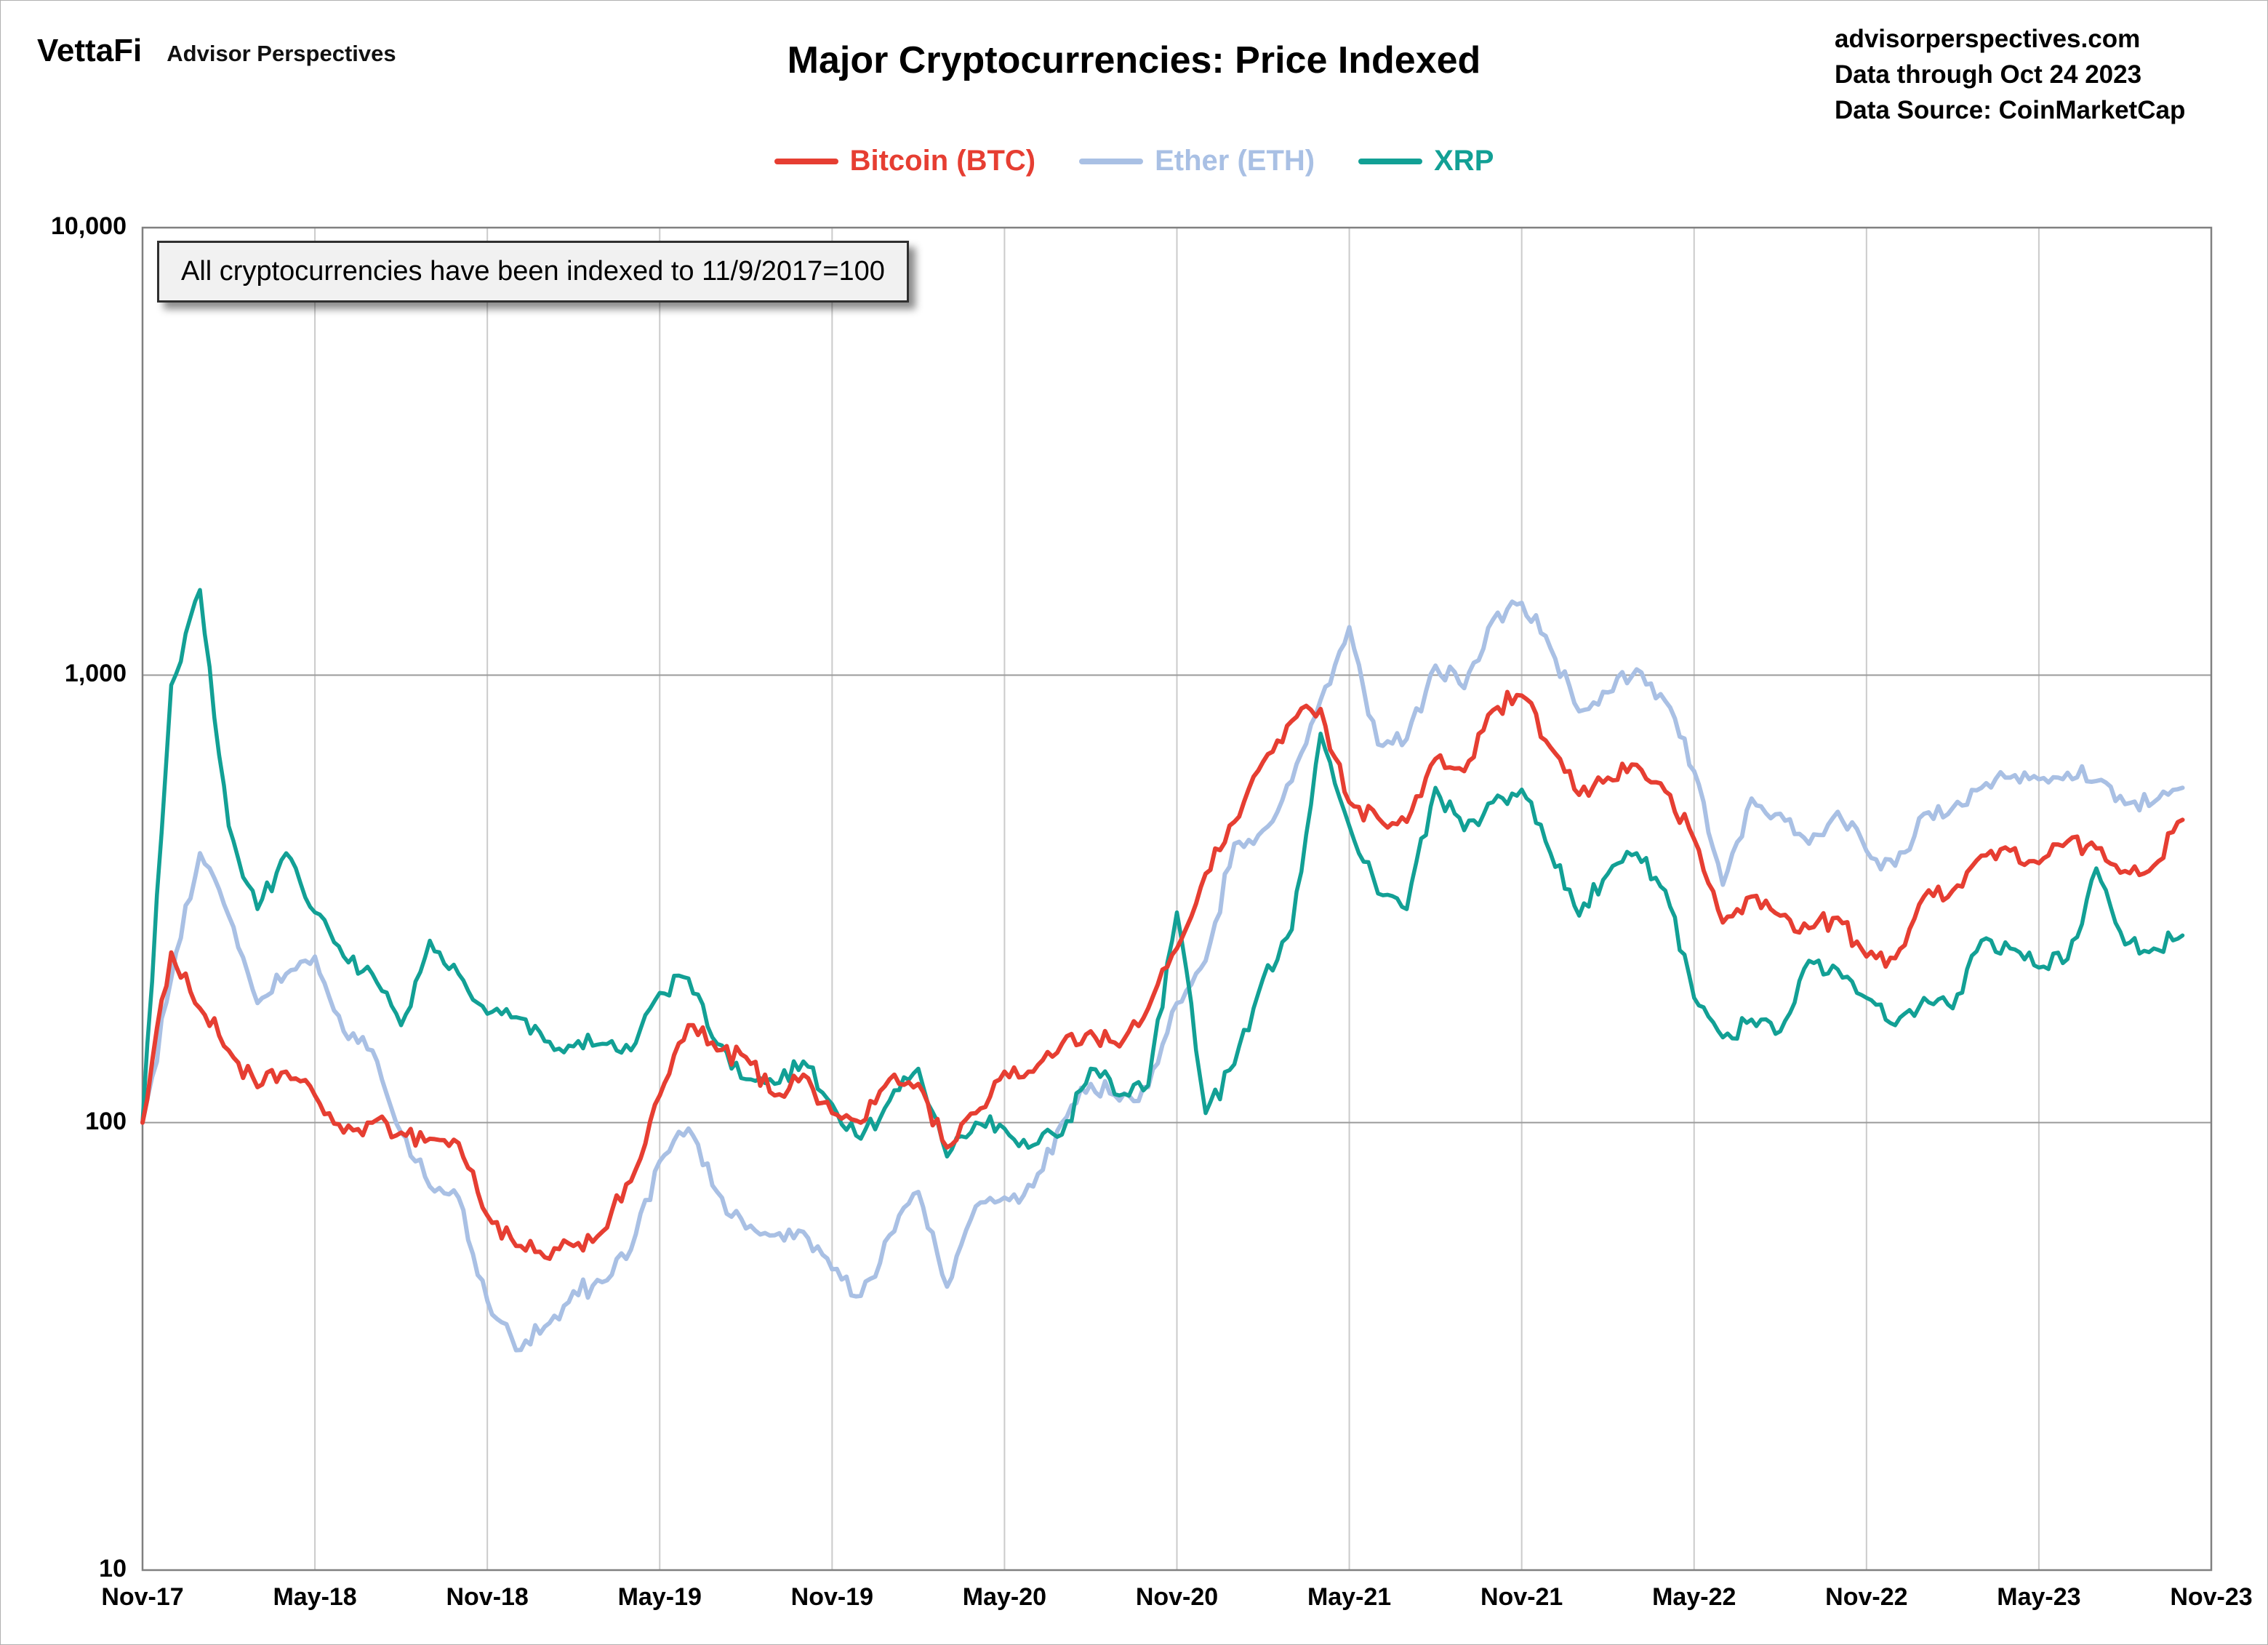 Image resolution: width=2268 pixels, height=1645 pixels. I want to click on x-axis-tick-label: May-23, so click(2039, 1597).